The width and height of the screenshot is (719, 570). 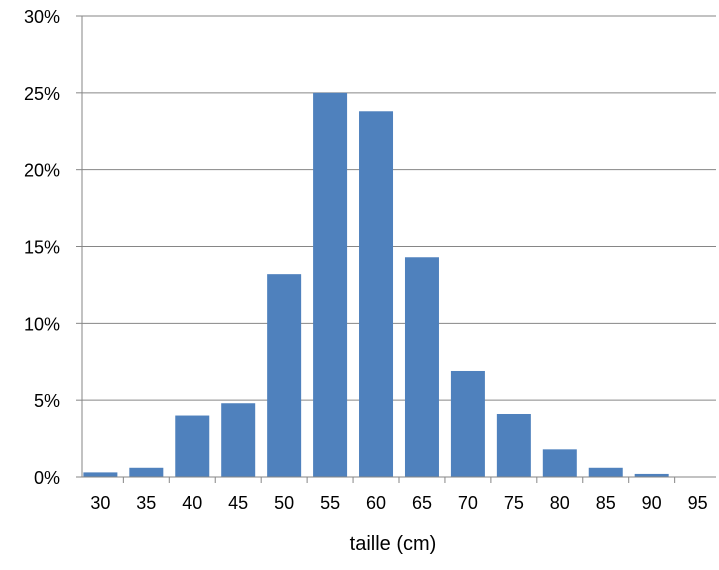 I want to click on x-tick-label: 95, so click(x=698, y=503).